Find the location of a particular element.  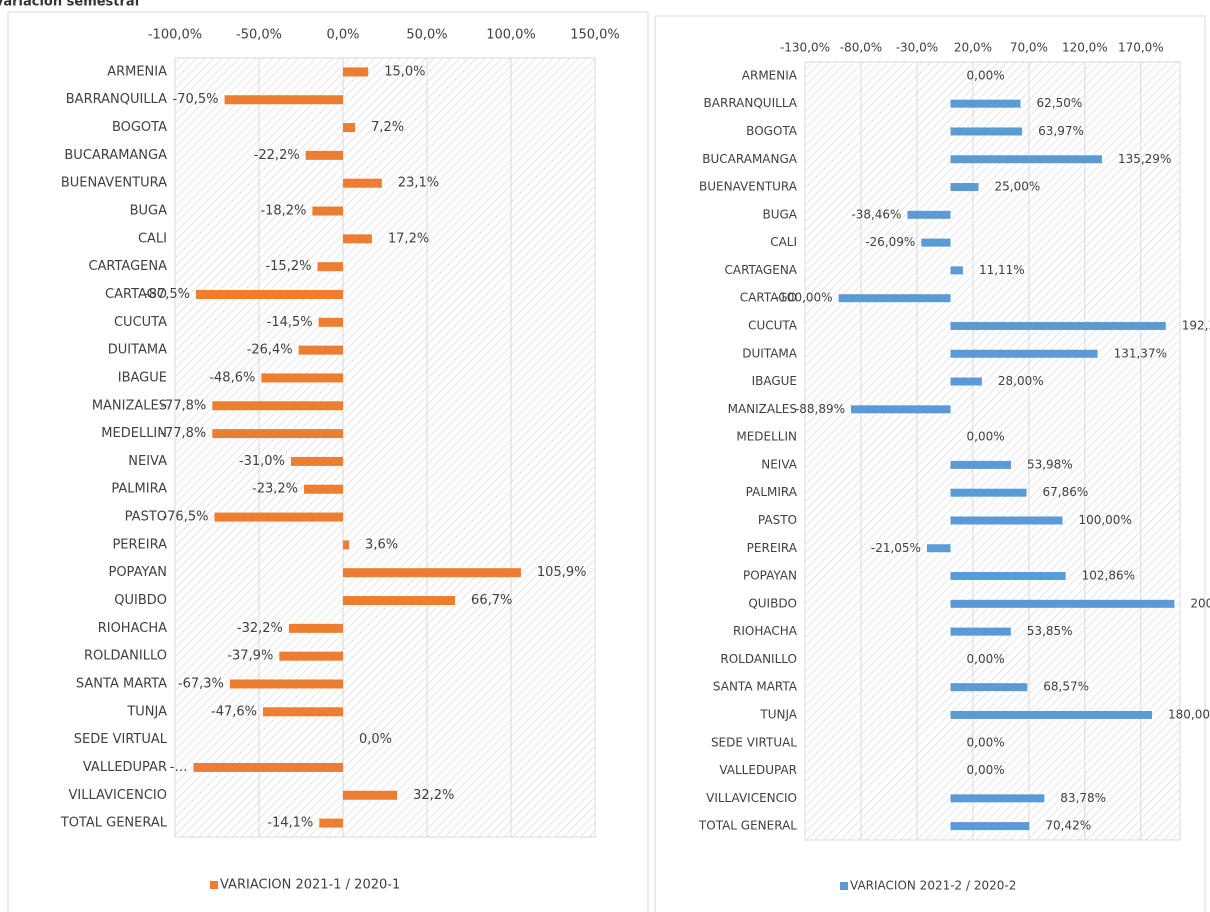

data-label: 131,37% is located at coordinates (1140, 353).